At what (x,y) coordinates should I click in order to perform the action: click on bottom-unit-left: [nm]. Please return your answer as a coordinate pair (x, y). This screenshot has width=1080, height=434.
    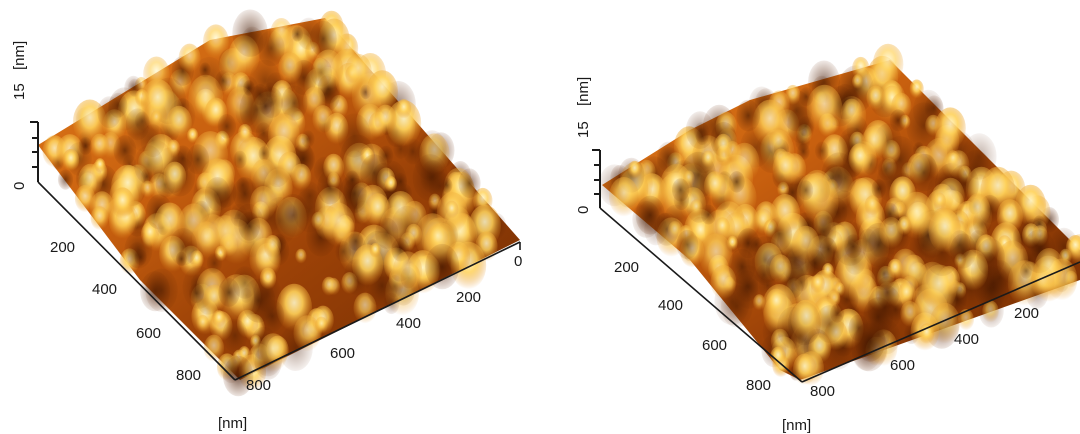
    Looking at the image, I should click on (232, 423).